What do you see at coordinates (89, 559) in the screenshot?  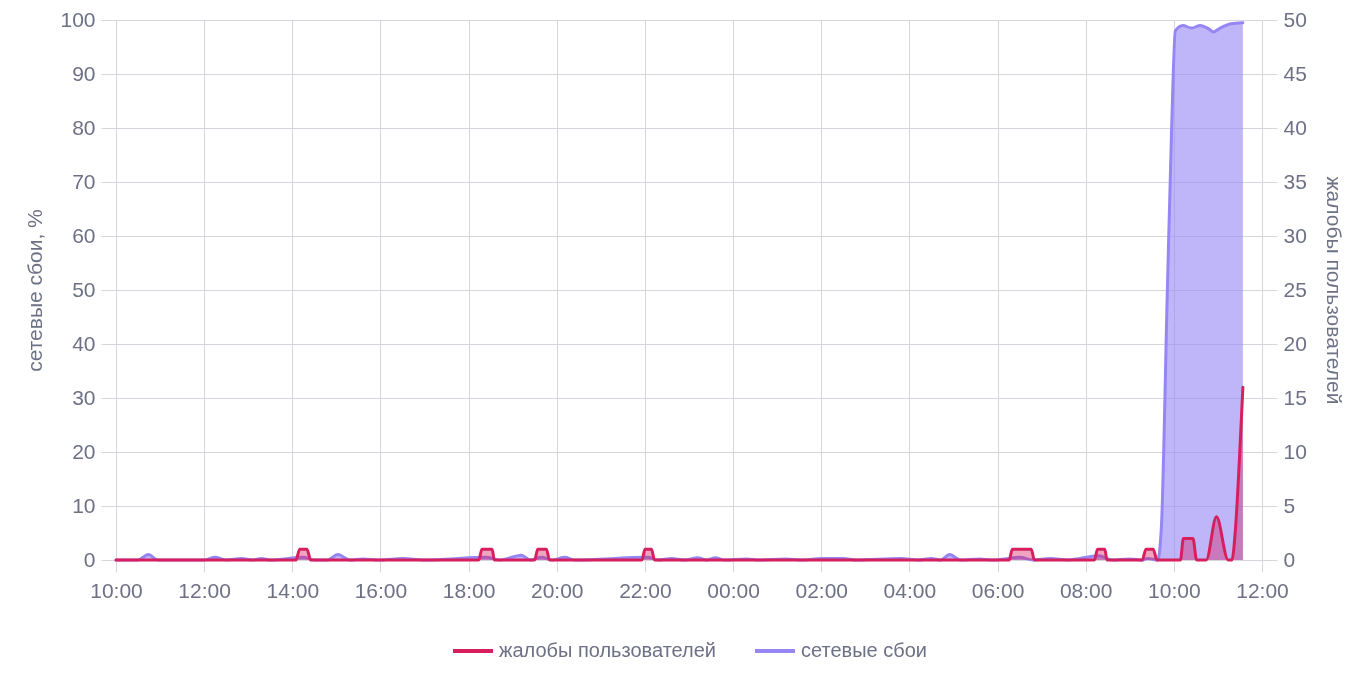 I see `y-tick-label: 0` at bounding box center [89, 559].